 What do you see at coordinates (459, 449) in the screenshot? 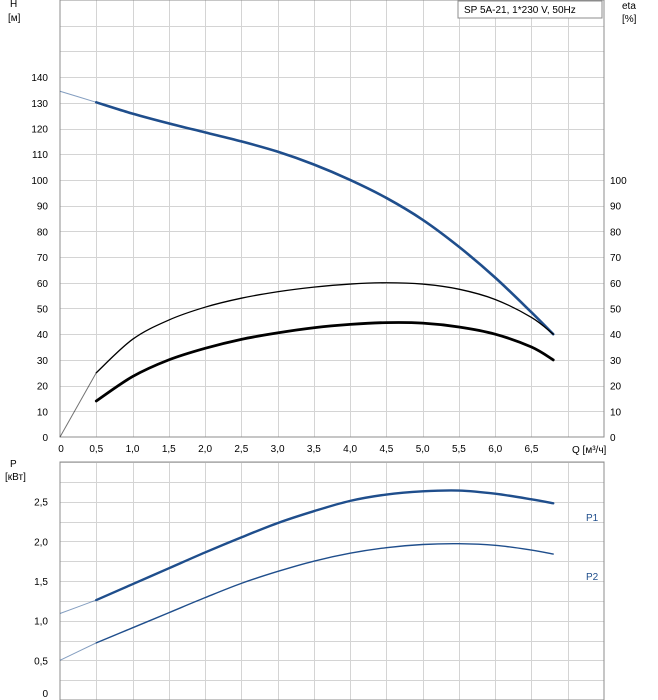
I see `x-tick-label: 5,5` at bounding box center [459, 449].